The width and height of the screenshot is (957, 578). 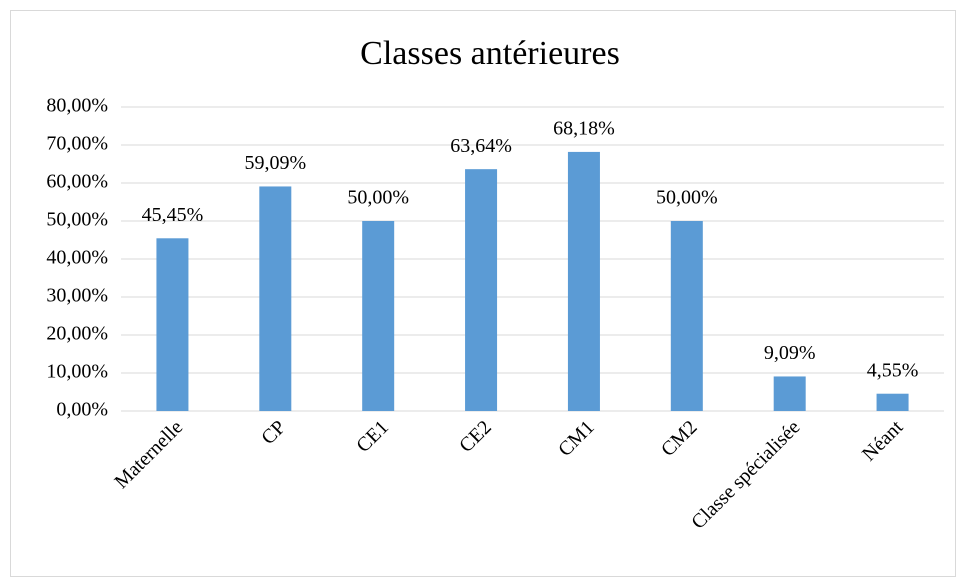 What do you see at coordinates (77, 106) in the screenshot?
I see `y-tick-label: 80,00%` at bounding box center [77, 106].